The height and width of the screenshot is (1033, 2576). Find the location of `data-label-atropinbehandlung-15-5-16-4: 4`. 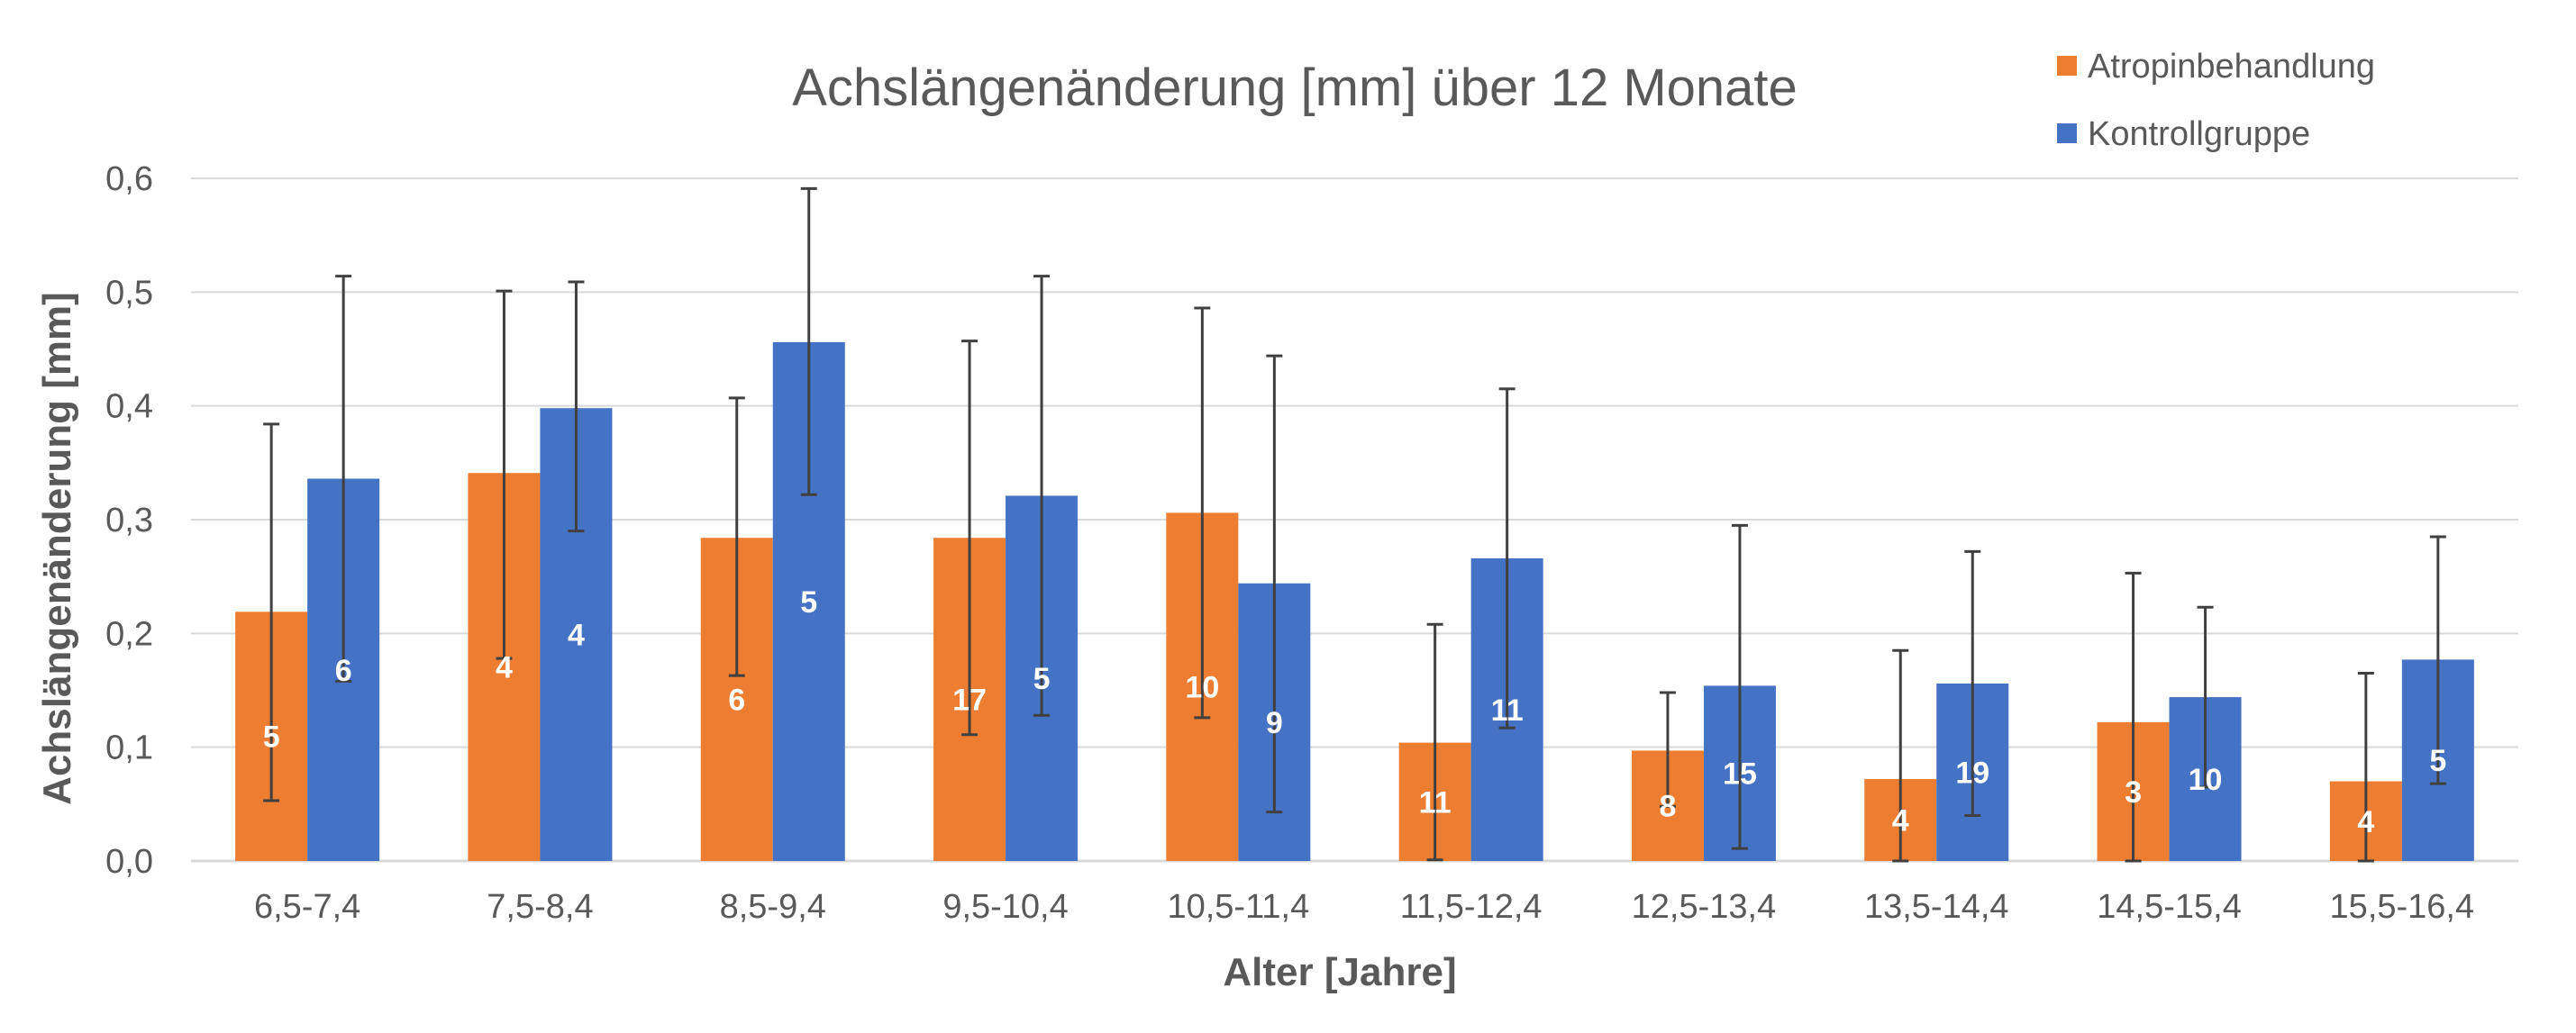

data-label-atropinbehandlung-15-5-16-4: 4 is located at coordinates (2365, 822).